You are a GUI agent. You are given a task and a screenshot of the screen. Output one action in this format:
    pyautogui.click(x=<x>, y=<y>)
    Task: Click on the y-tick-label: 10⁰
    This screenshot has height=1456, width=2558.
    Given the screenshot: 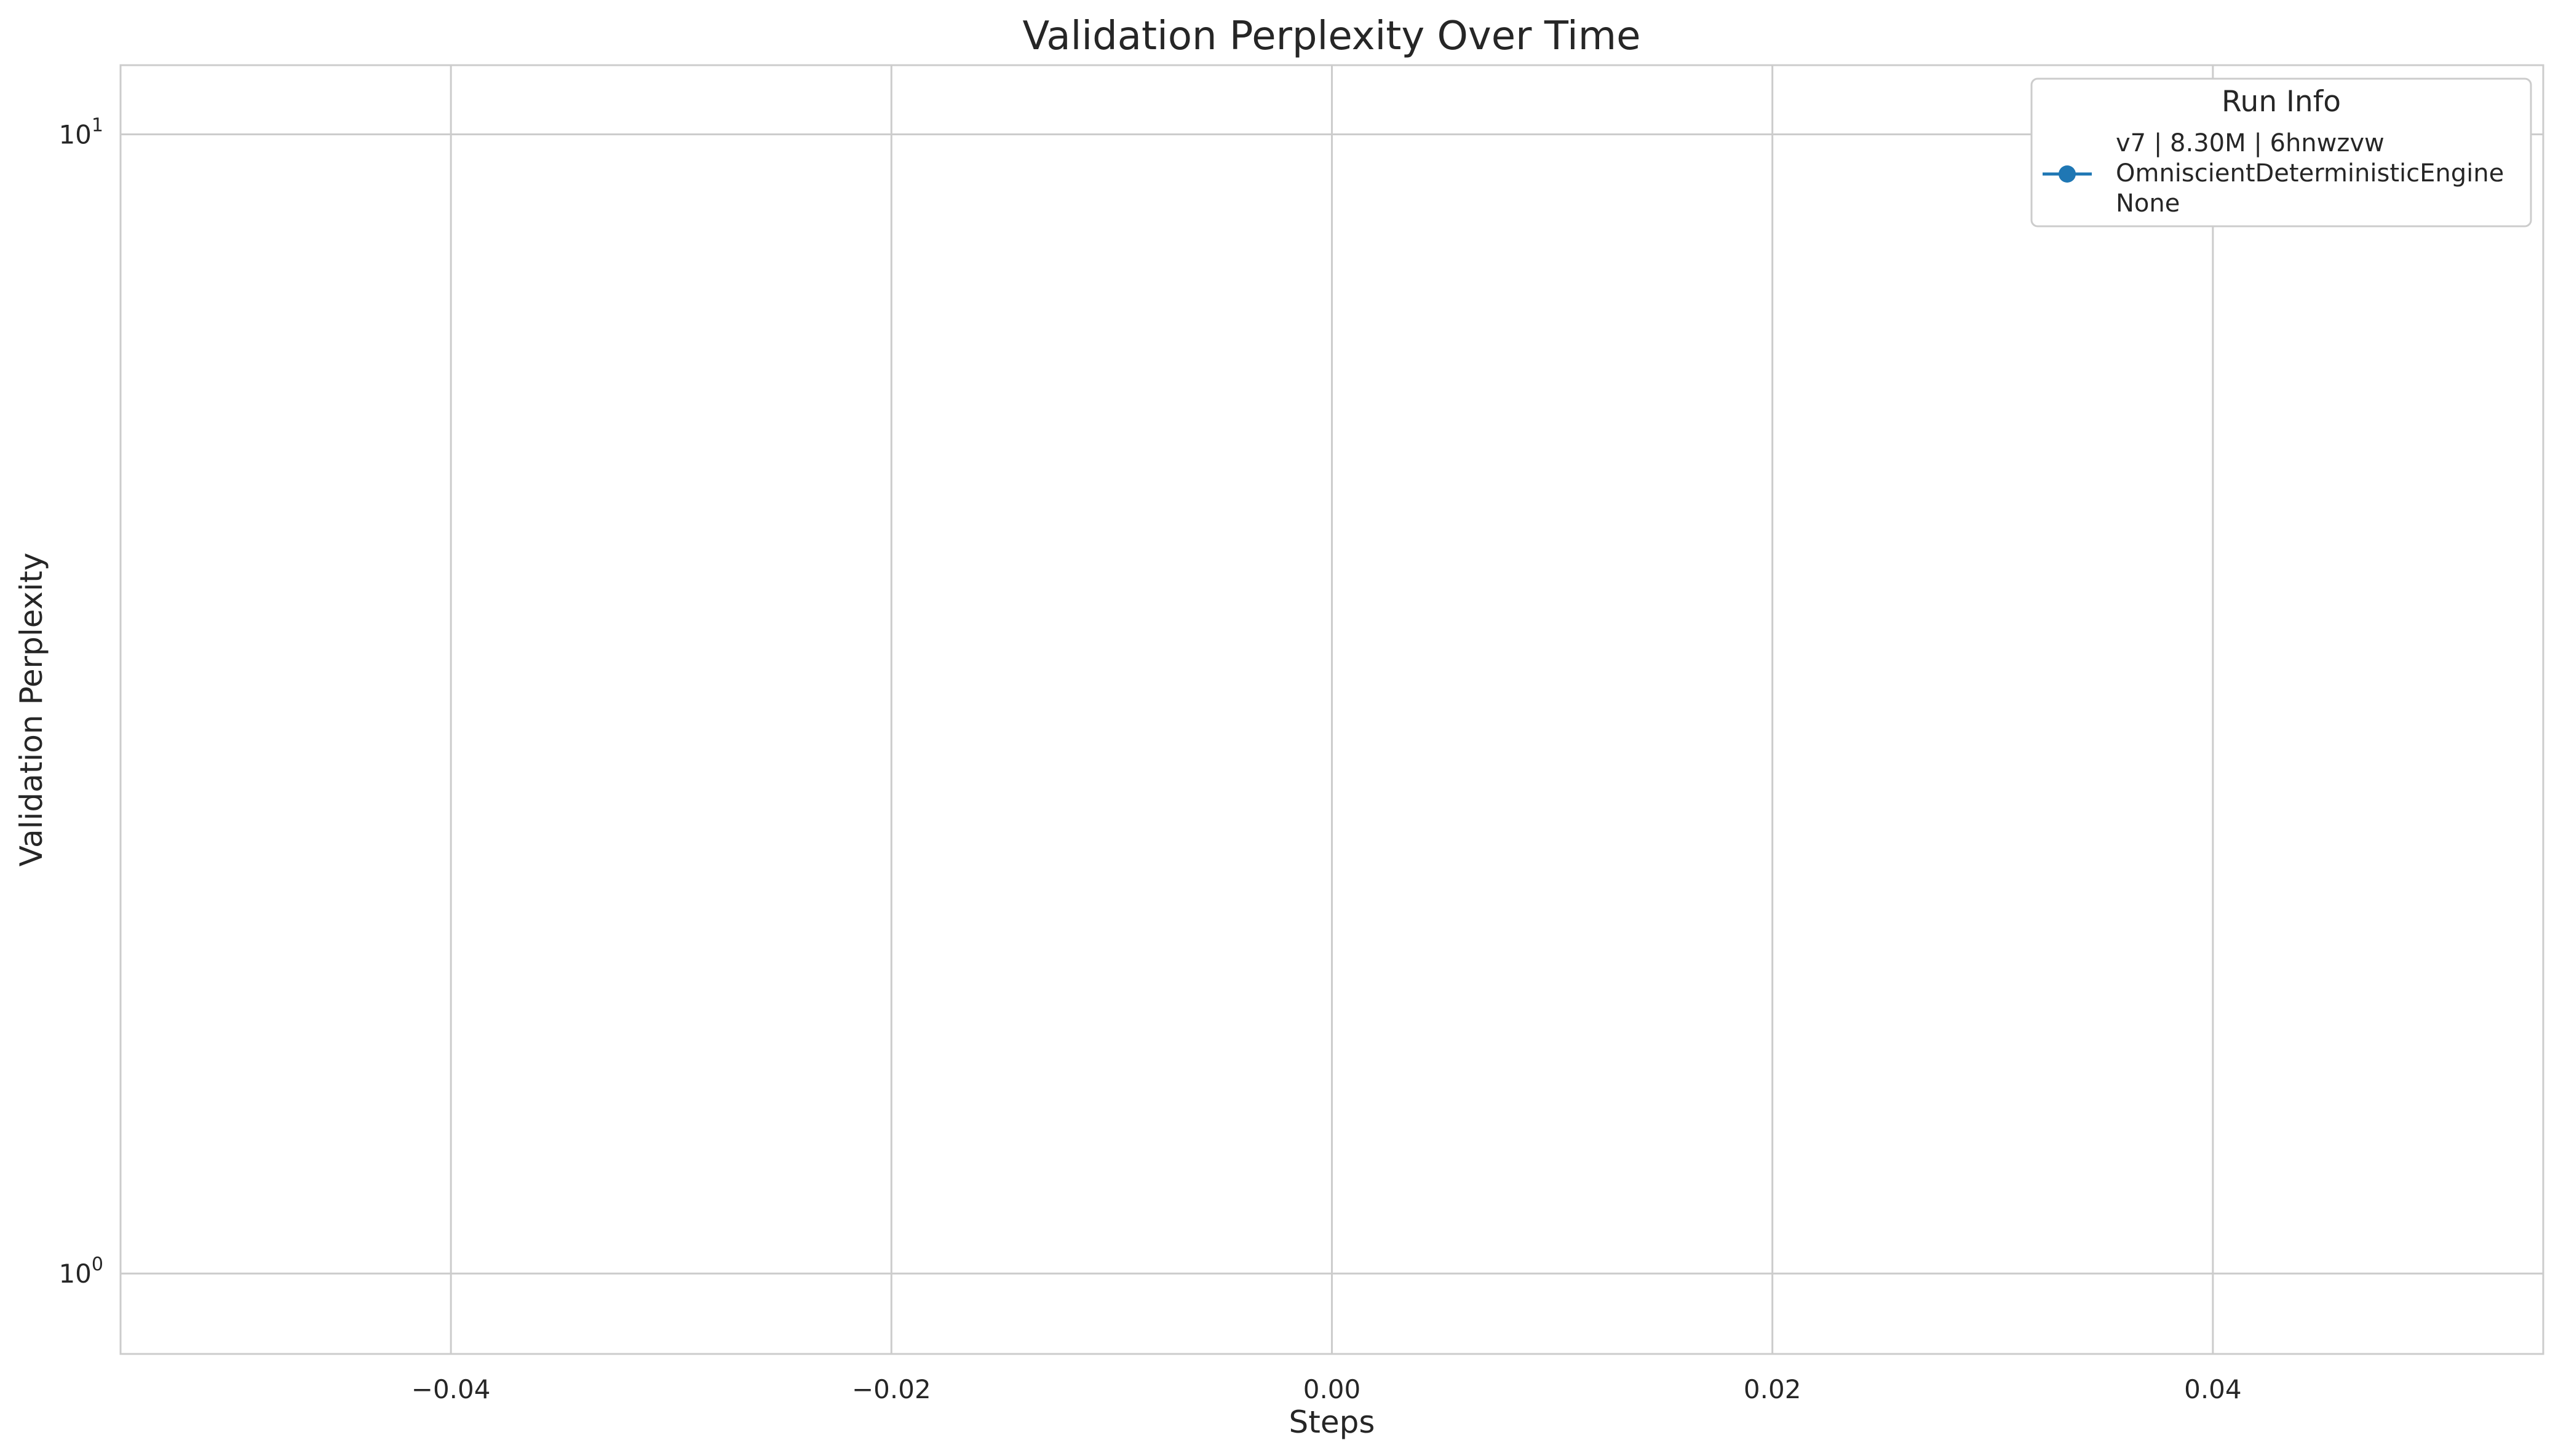 What is the action you would take?
    pyautogui.click(x=80, y=1272)
    